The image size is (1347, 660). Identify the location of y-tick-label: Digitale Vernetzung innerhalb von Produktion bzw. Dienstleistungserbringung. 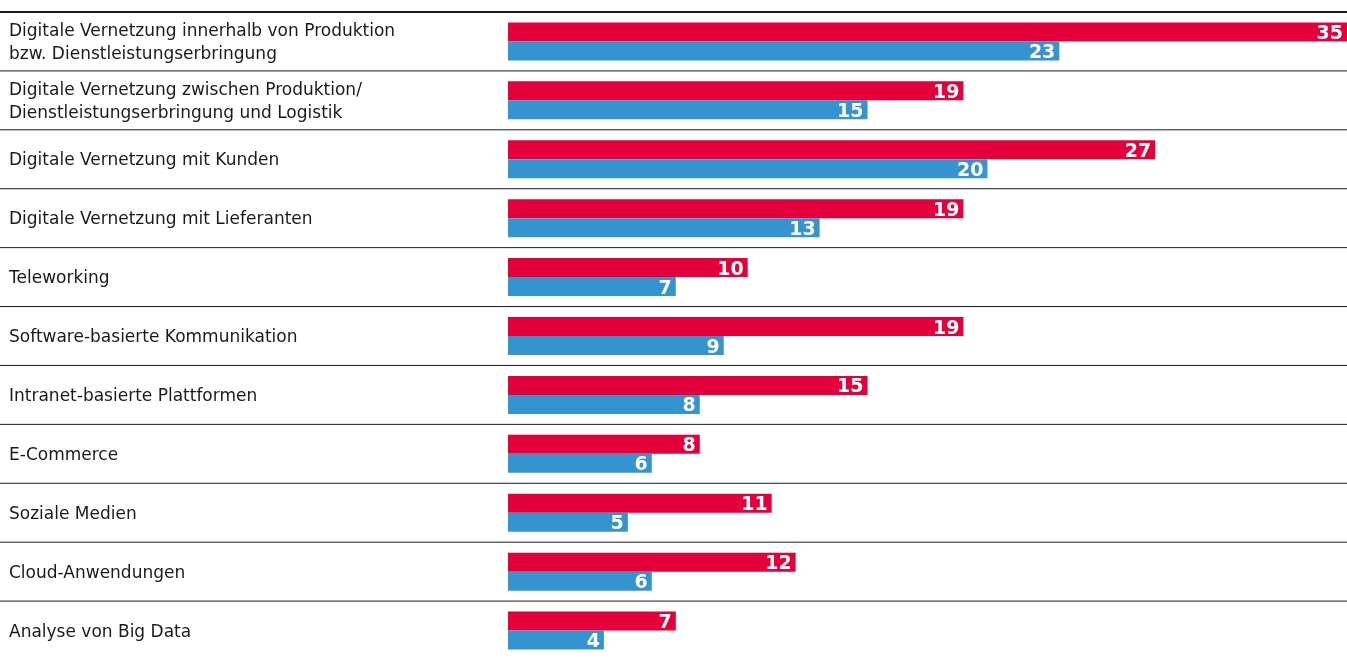
(205, 41).